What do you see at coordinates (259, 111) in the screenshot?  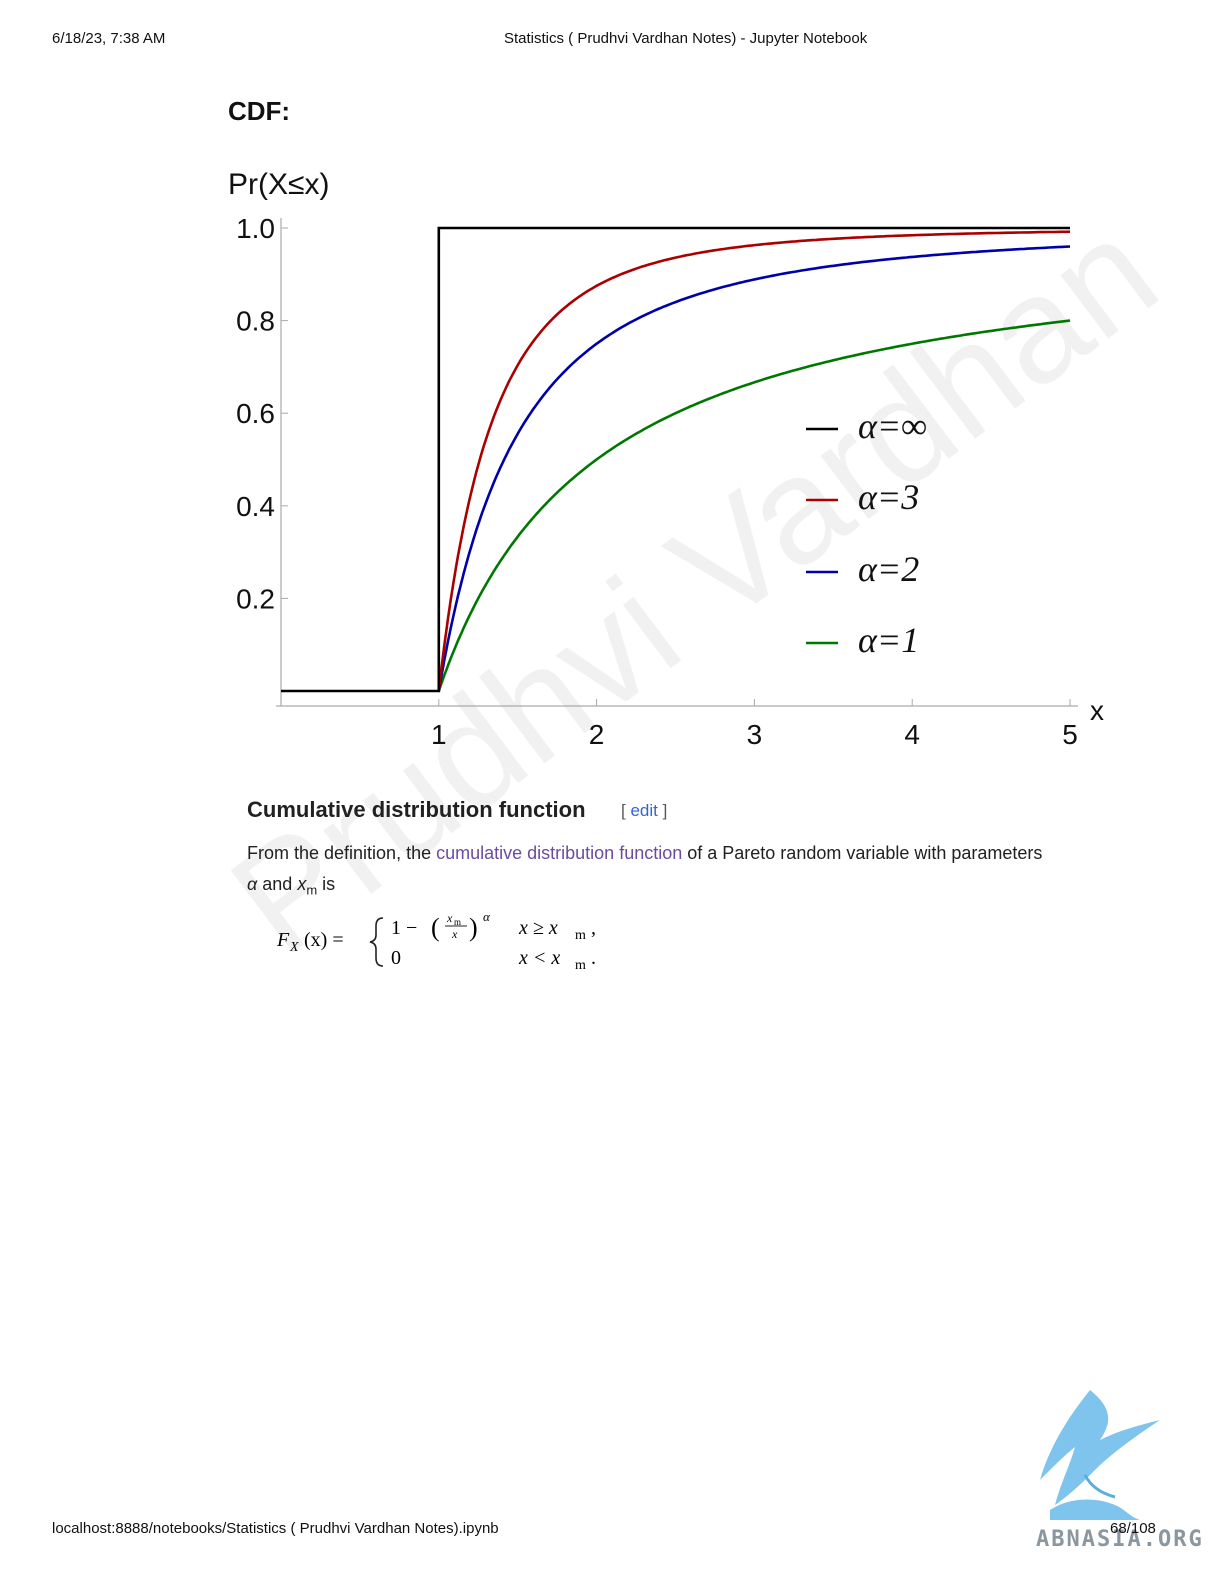 I see `cdf-heading: CDF:` at bounding box center [259, 111].